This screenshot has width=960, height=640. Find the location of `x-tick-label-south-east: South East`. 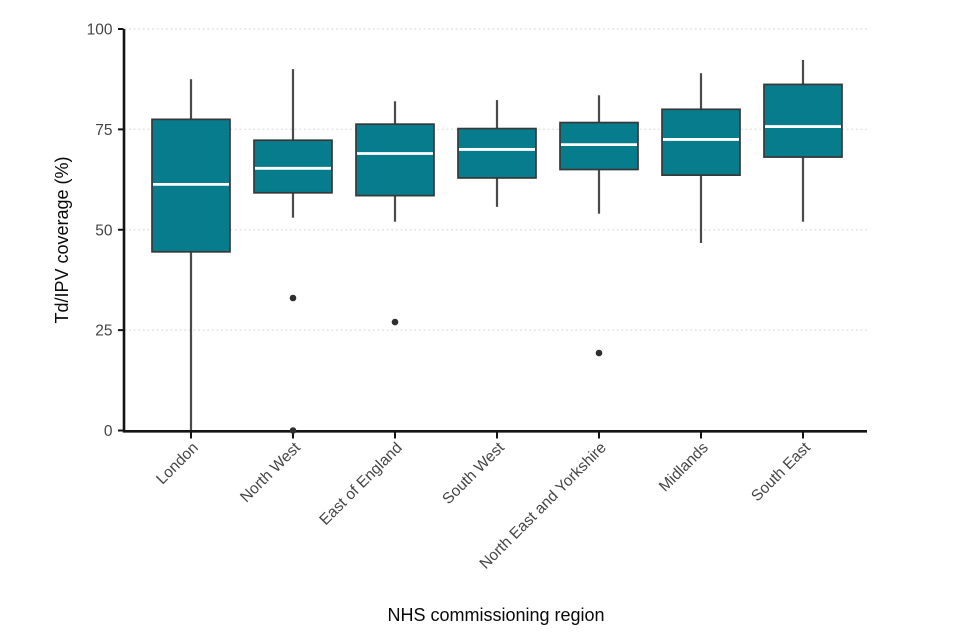

x-tick-label-south-east: South East is located at coordinates (781, 472).